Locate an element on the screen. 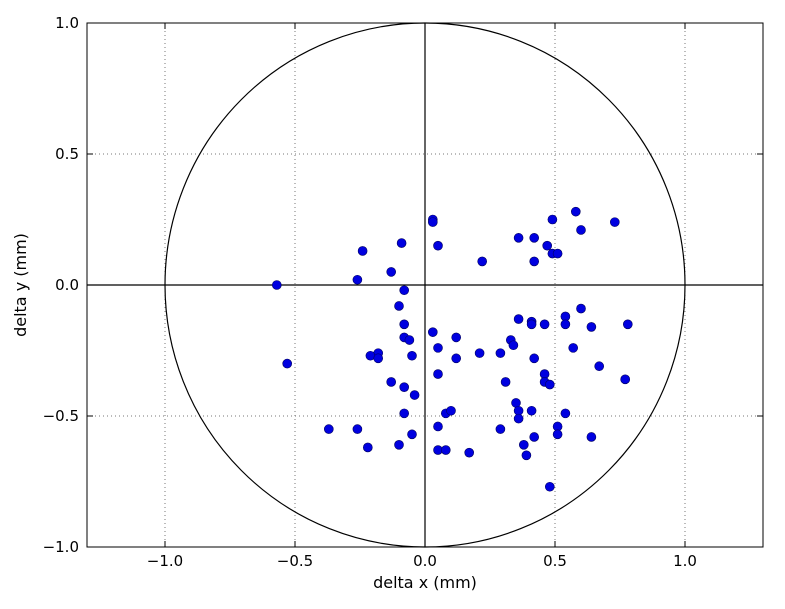 The image size is (785, 609). x-tick-label: 0.5 is located at coordinates (555, 561).